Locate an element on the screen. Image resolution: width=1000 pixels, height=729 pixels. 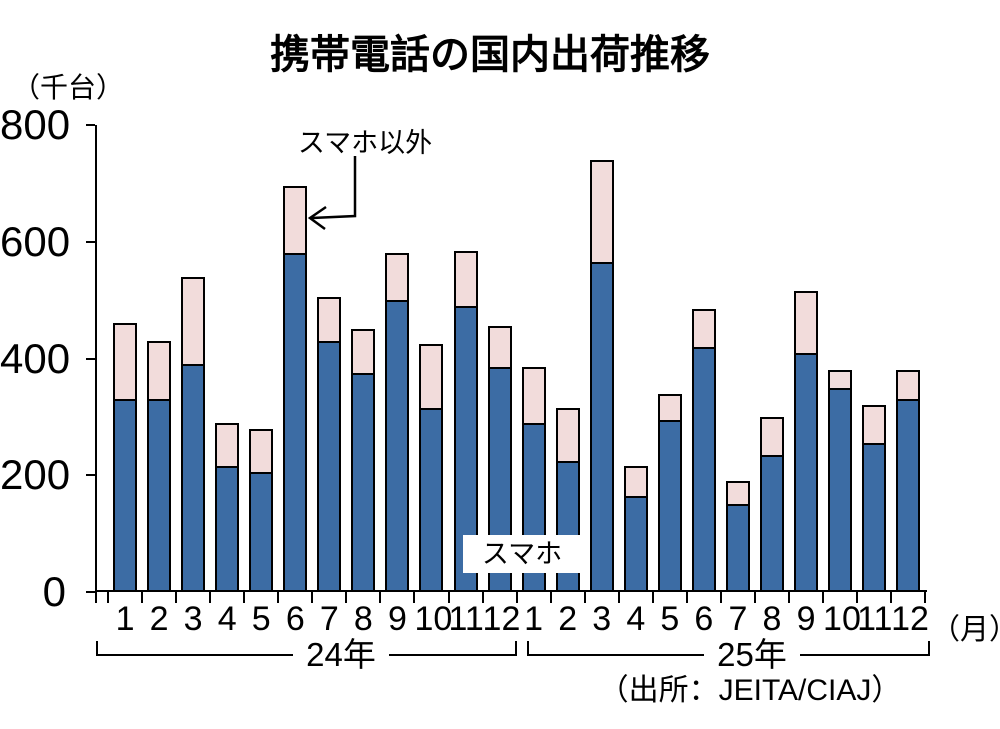
y-axis-tick-label: 400 is located at coordinates (35, 358).